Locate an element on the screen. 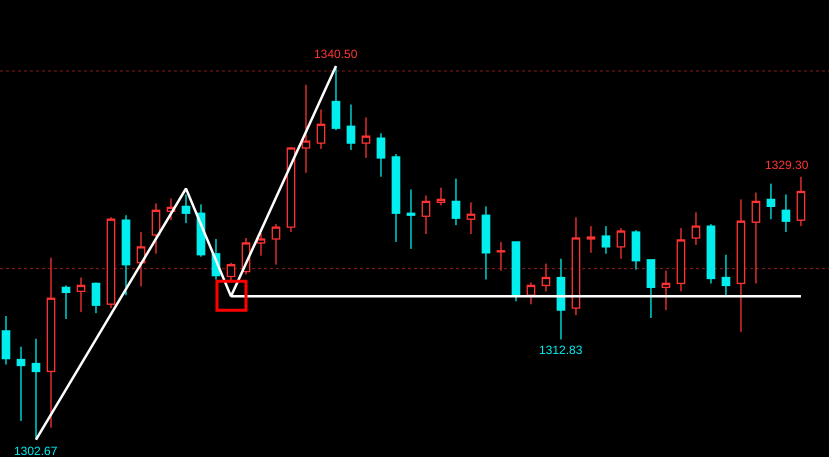 This screenshot has height=457, width=829. annotation: 1329.30 is located at coordinates (787, 165).